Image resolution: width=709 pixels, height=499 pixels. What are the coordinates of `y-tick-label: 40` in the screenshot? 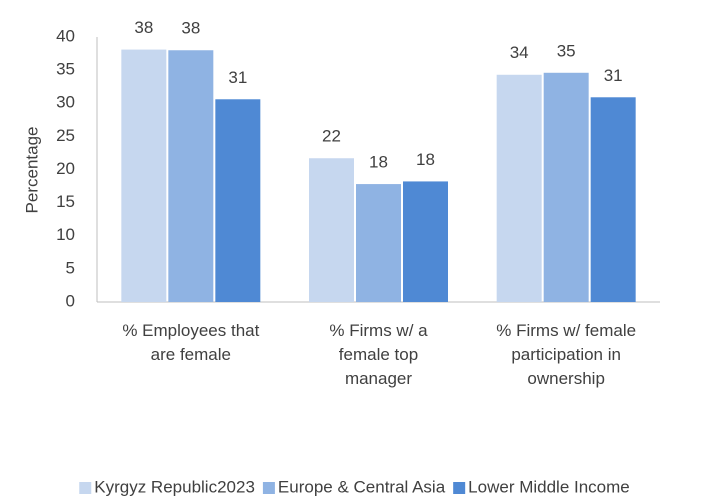 It's located at (65, 35).